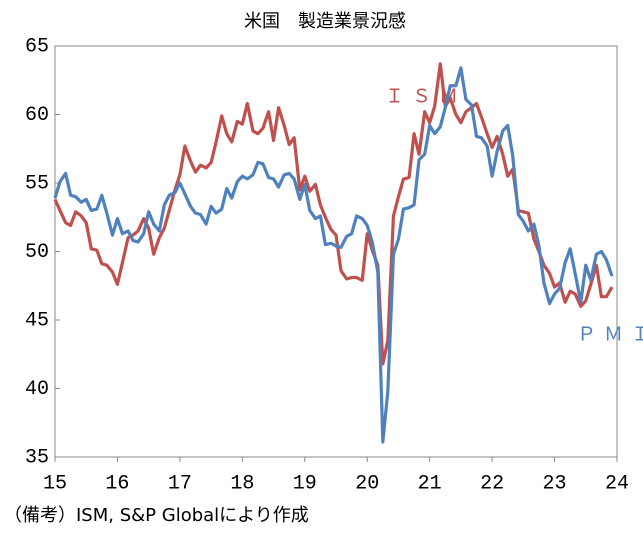 The width and height of the screenshot is (643, 534). Describe the element at coordinates (425, 97) in the screenshot. I see `series-label: ＩＳＭ` at that location.